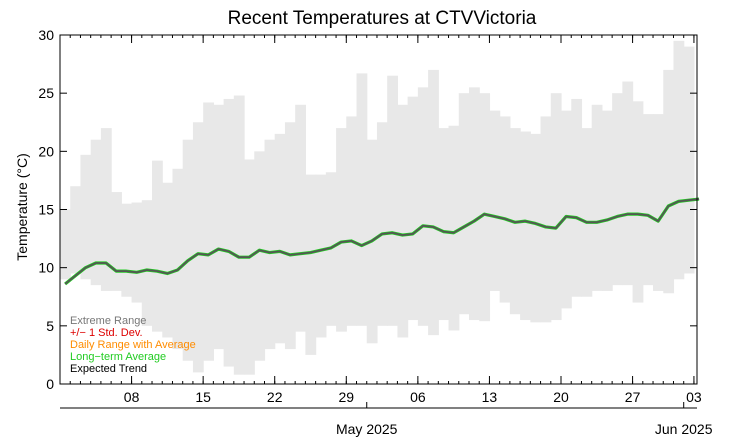  What do you see at coordinates (347, 397) in the screenshot?
I see `x-tick-label: 29` at bounding box center [347, 397].